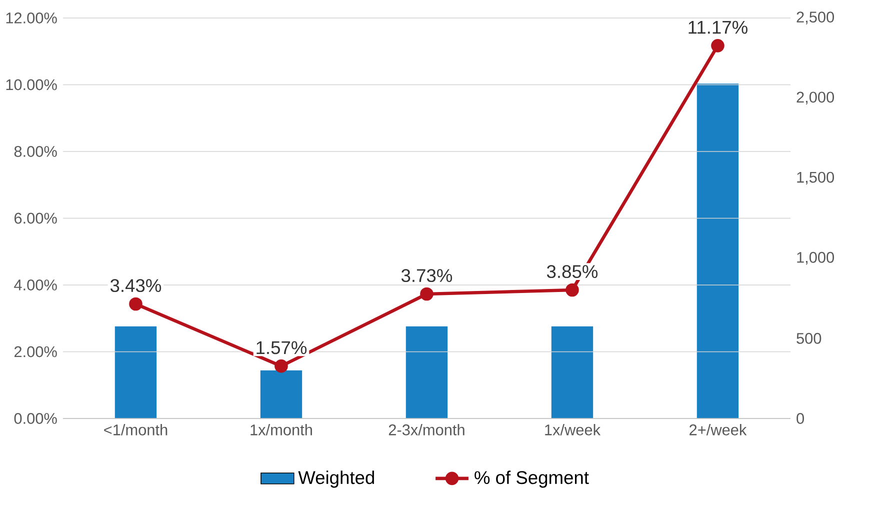 The image size is (881, 512). Describe the element at coordinates (281, 347) in the screenshot. I see `data-label: 1.57%` at that location.